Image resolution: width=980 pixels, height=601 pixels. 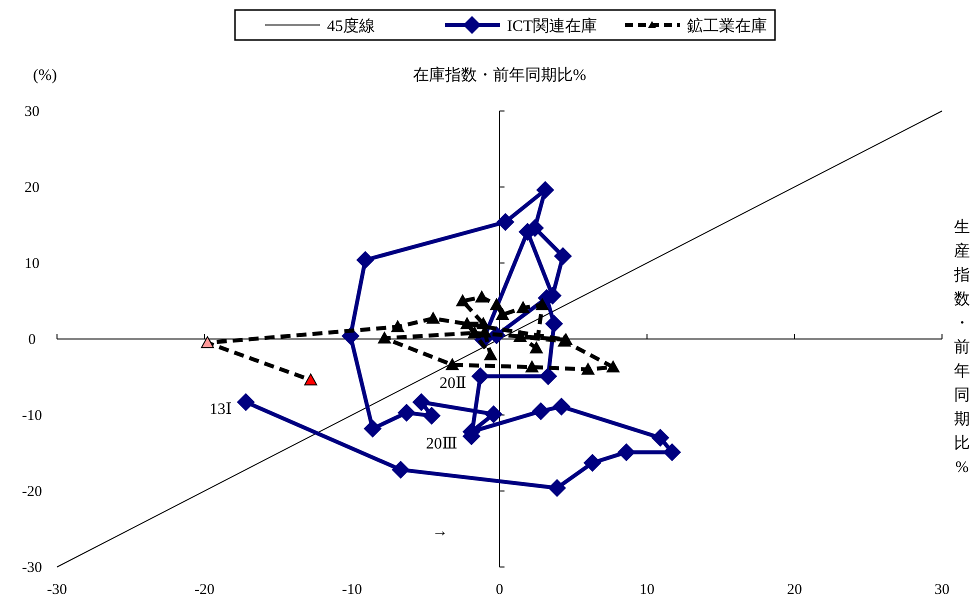 What do you see at coordinates (32, 188) in the screenshot?
I see `y-tick-label: 20` at bounding box center [32, 188].